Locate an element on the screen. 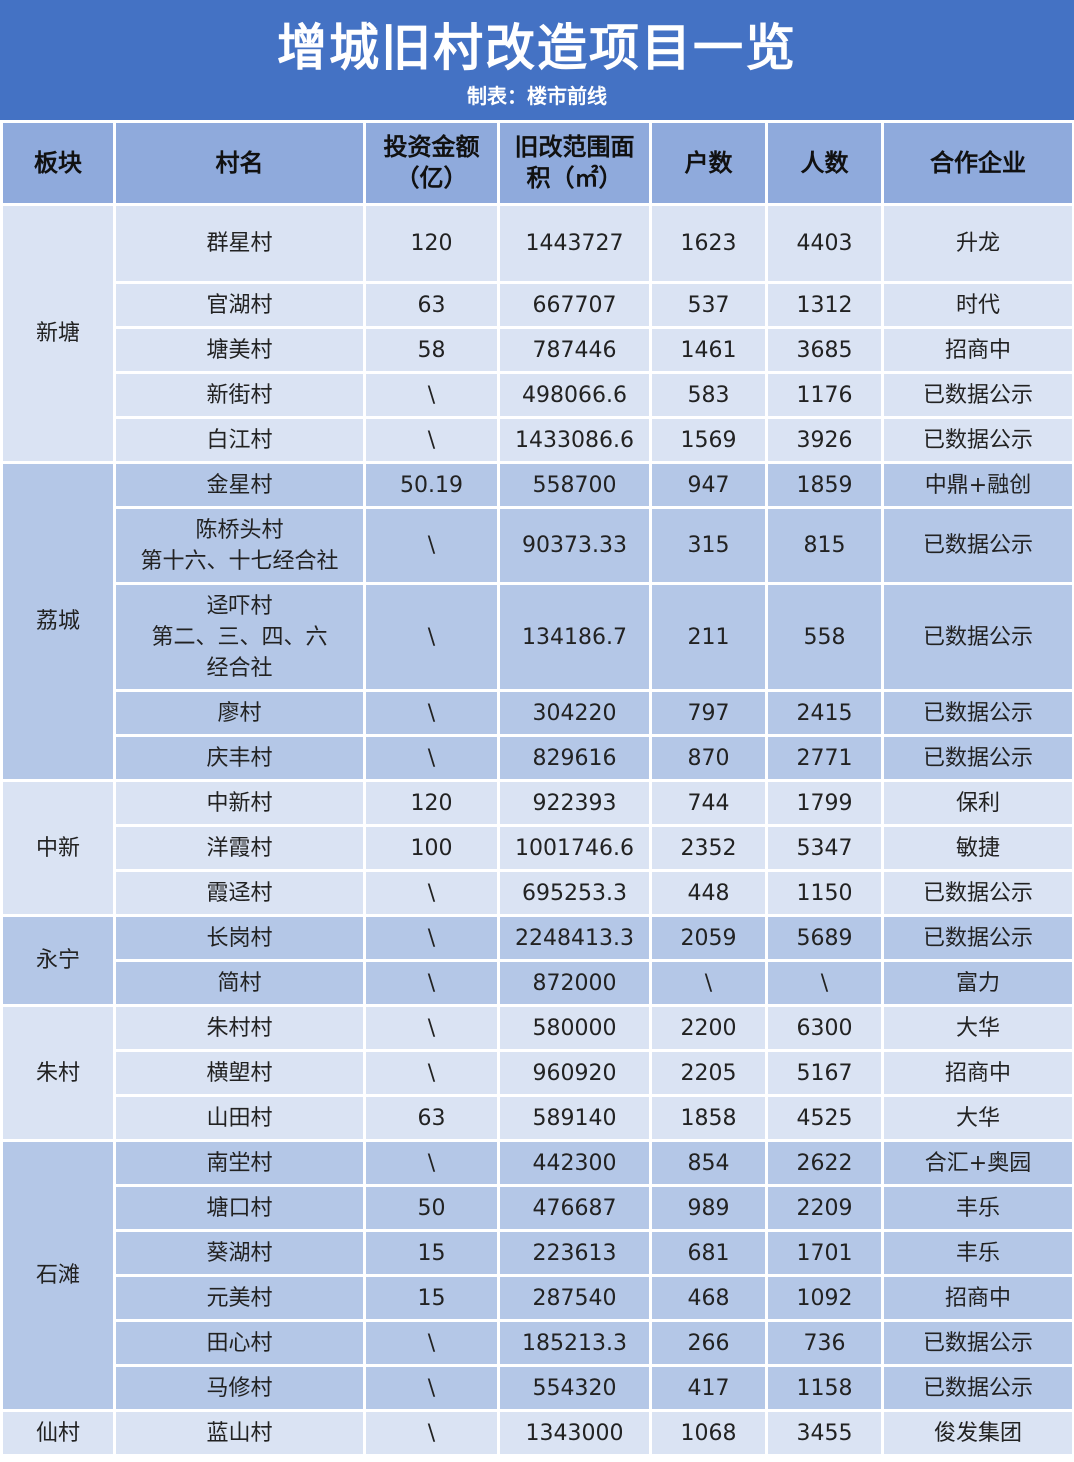  households-cell: 315 is located at coordinates (708, 545).